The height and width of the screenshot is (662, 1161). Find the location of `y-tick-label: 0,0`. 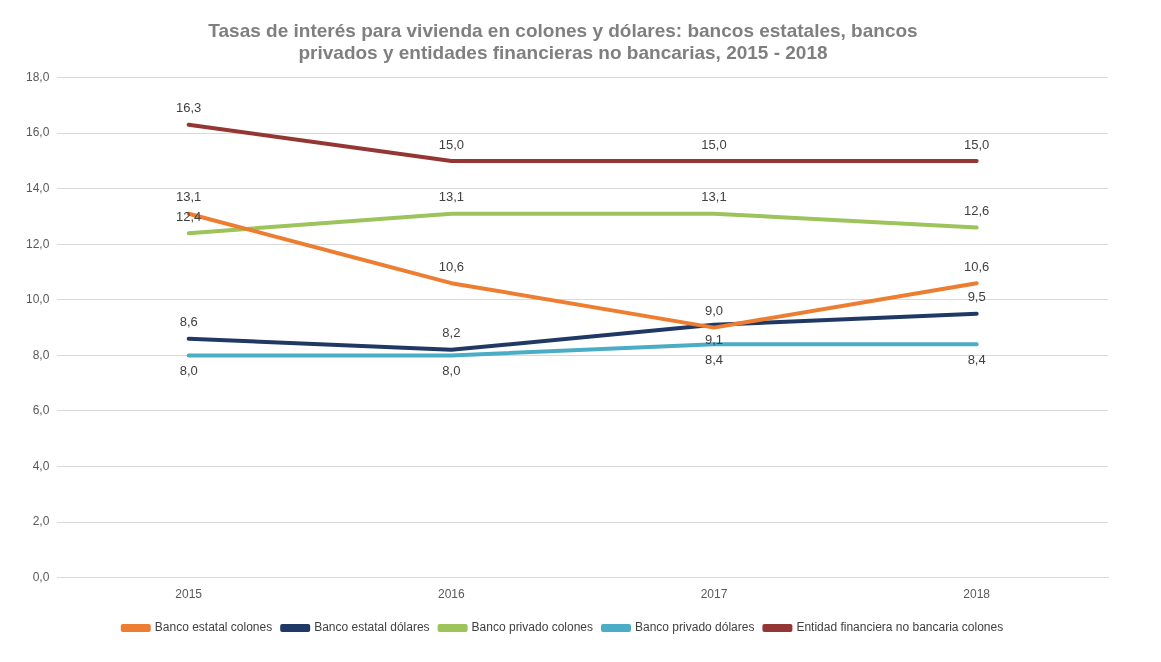

y-tick-label: 0,0 is located at coordinates (41, 576).